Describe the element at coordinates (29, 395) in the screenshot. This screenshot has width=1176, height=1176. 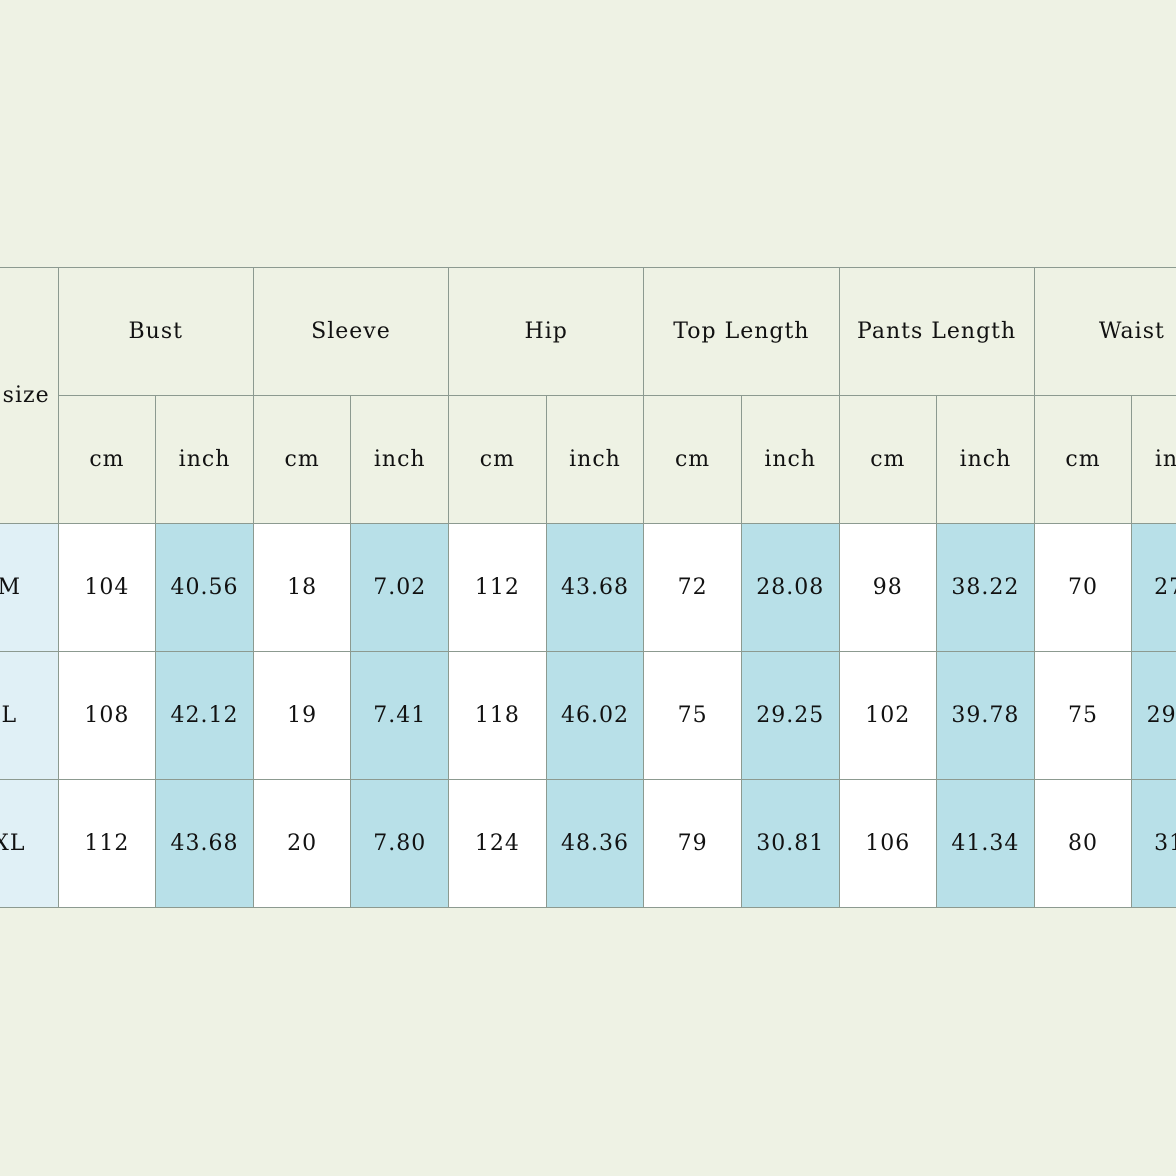
I see `size-header: size` at that location.